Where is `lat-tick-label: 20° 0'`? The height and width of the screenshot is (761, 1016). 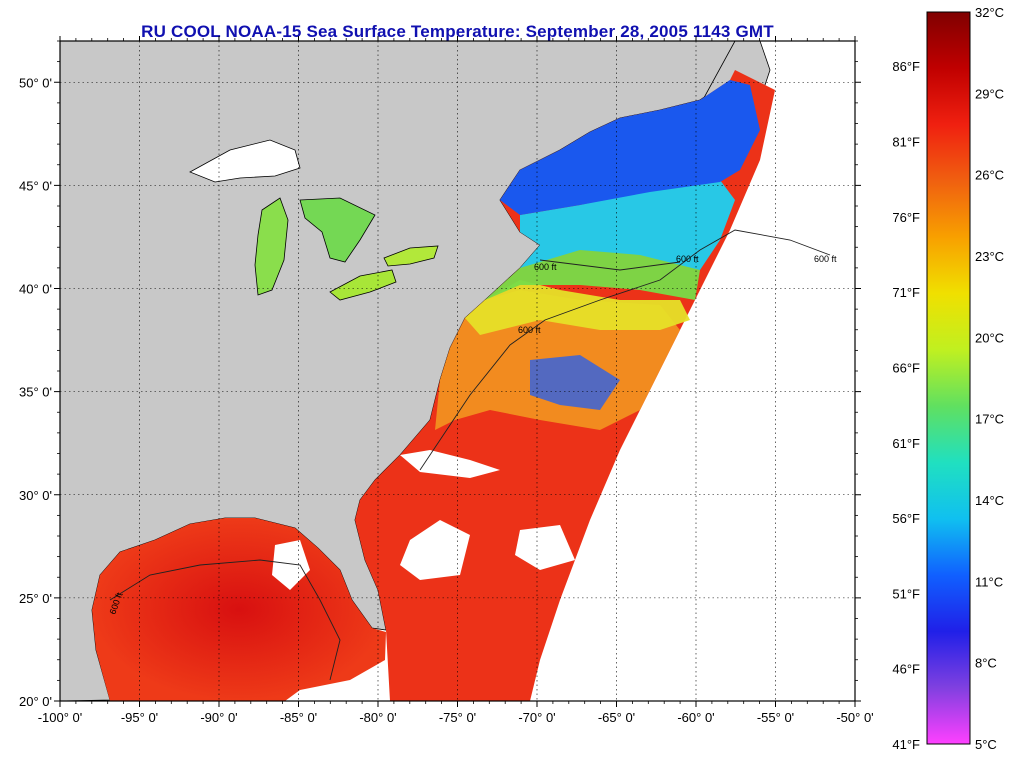
lat-tick-label: 20° 0' is located at coordinates (35, 701).